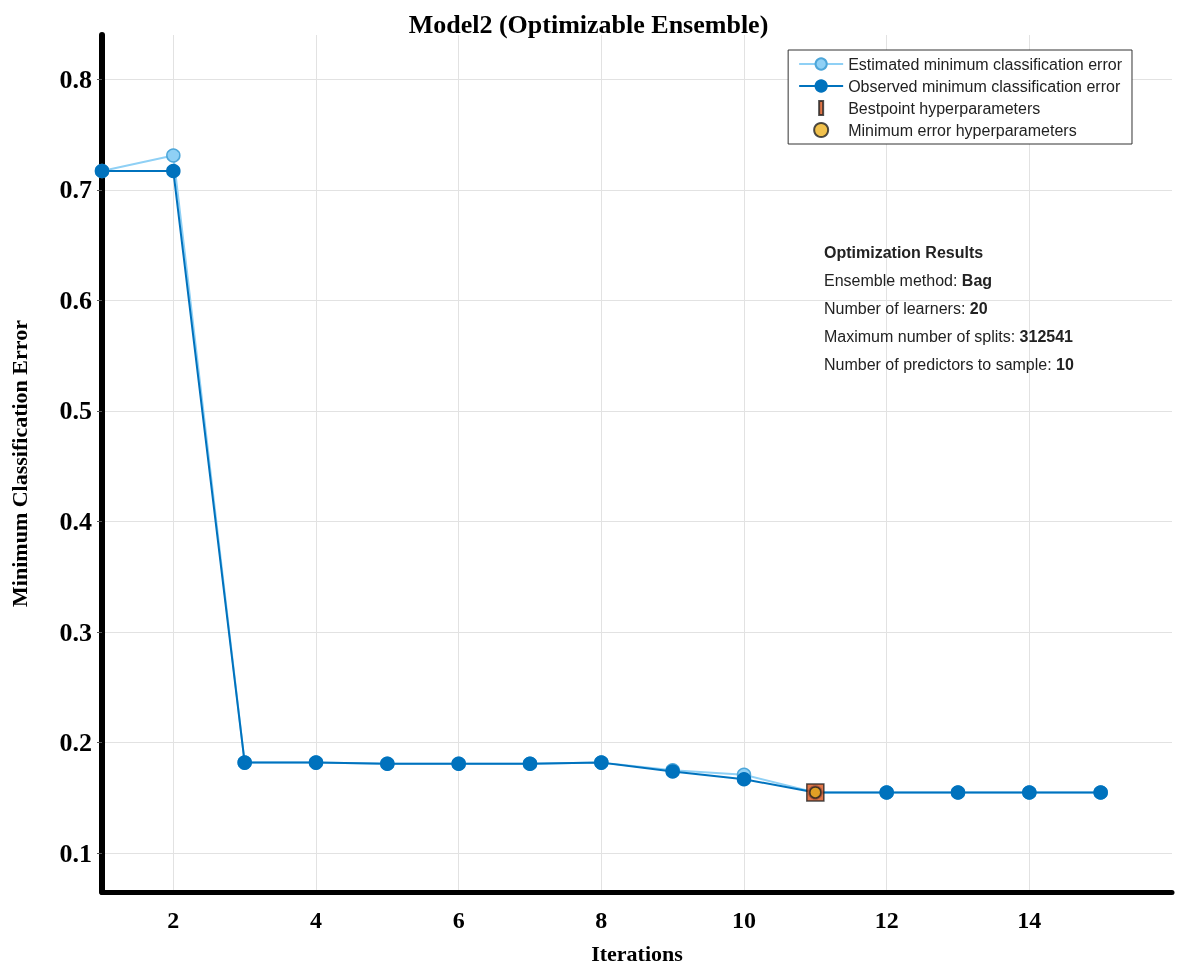 This screenshot has width=1177, height=974. What do you see at coordinates (904, 252) in the screenshot?
I see `annotation: Optimization Results` at bounding box center [904, 252].